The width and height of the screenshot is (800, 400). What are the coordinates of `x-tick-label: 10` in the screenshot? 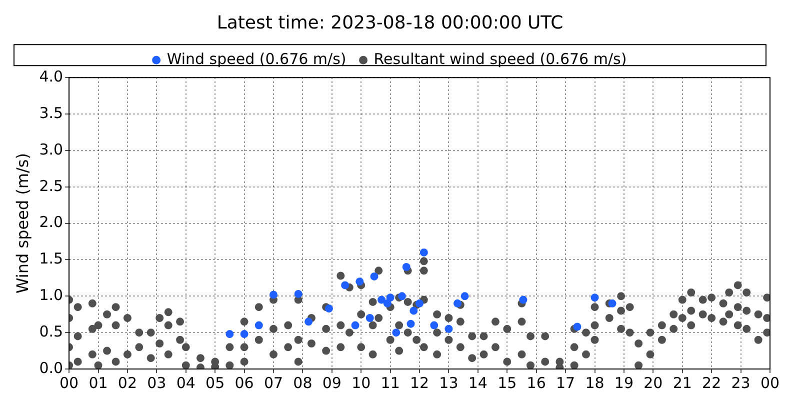 It's located at (361, 383).